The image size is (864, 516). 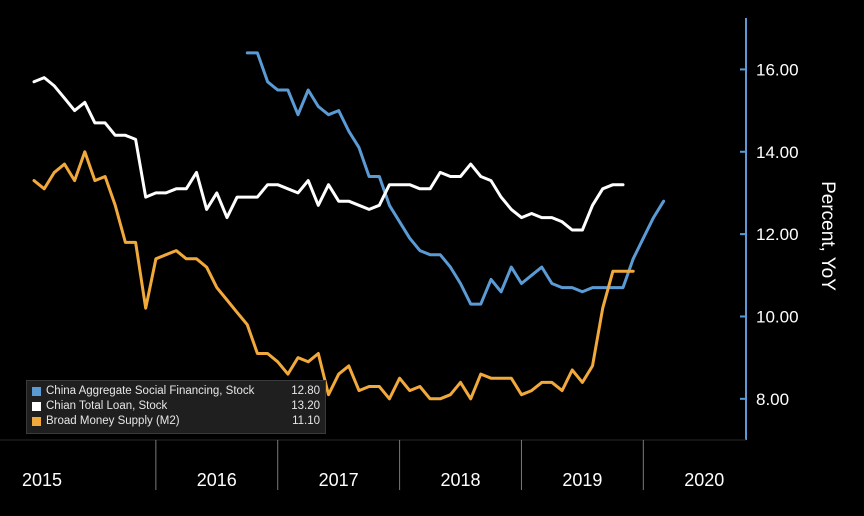 What do you see at coordinates (217, 480) in the screenshot?
I see `x-tick-label: 2016` at bounding box center [217, 480].